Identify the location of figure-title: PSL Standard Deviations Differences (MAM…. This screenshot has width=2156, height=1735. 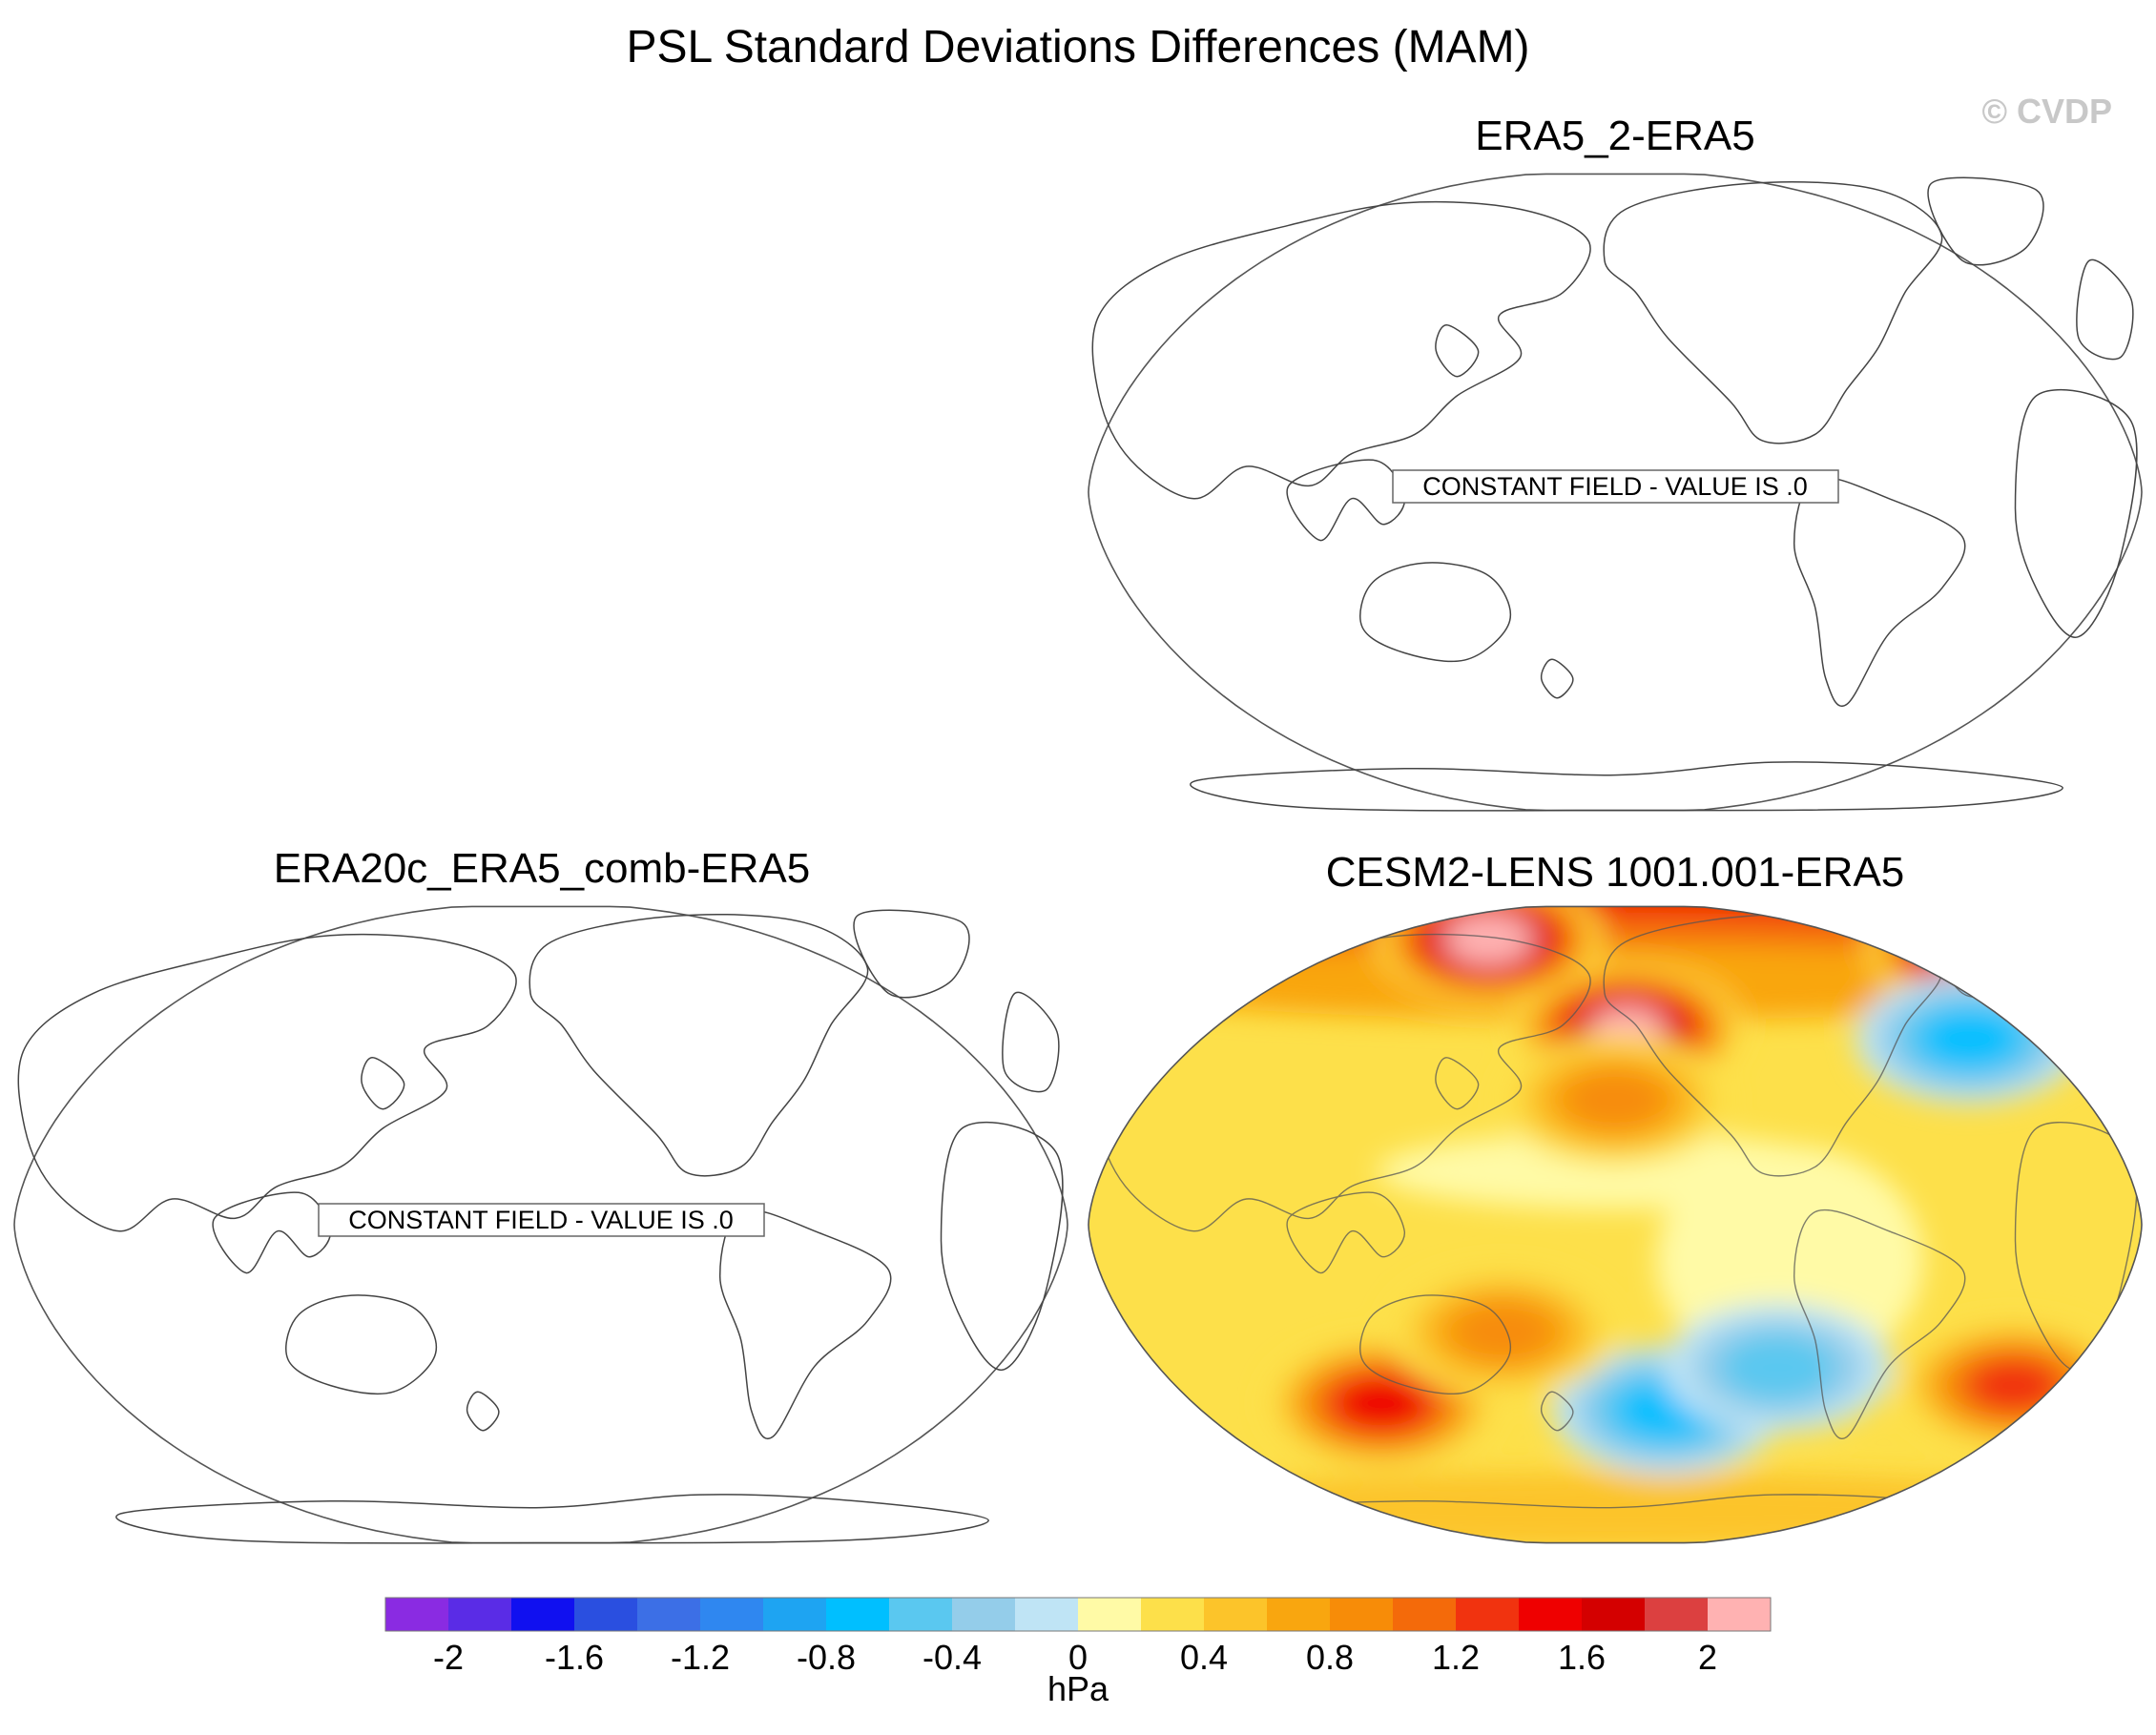
(1078, 47).